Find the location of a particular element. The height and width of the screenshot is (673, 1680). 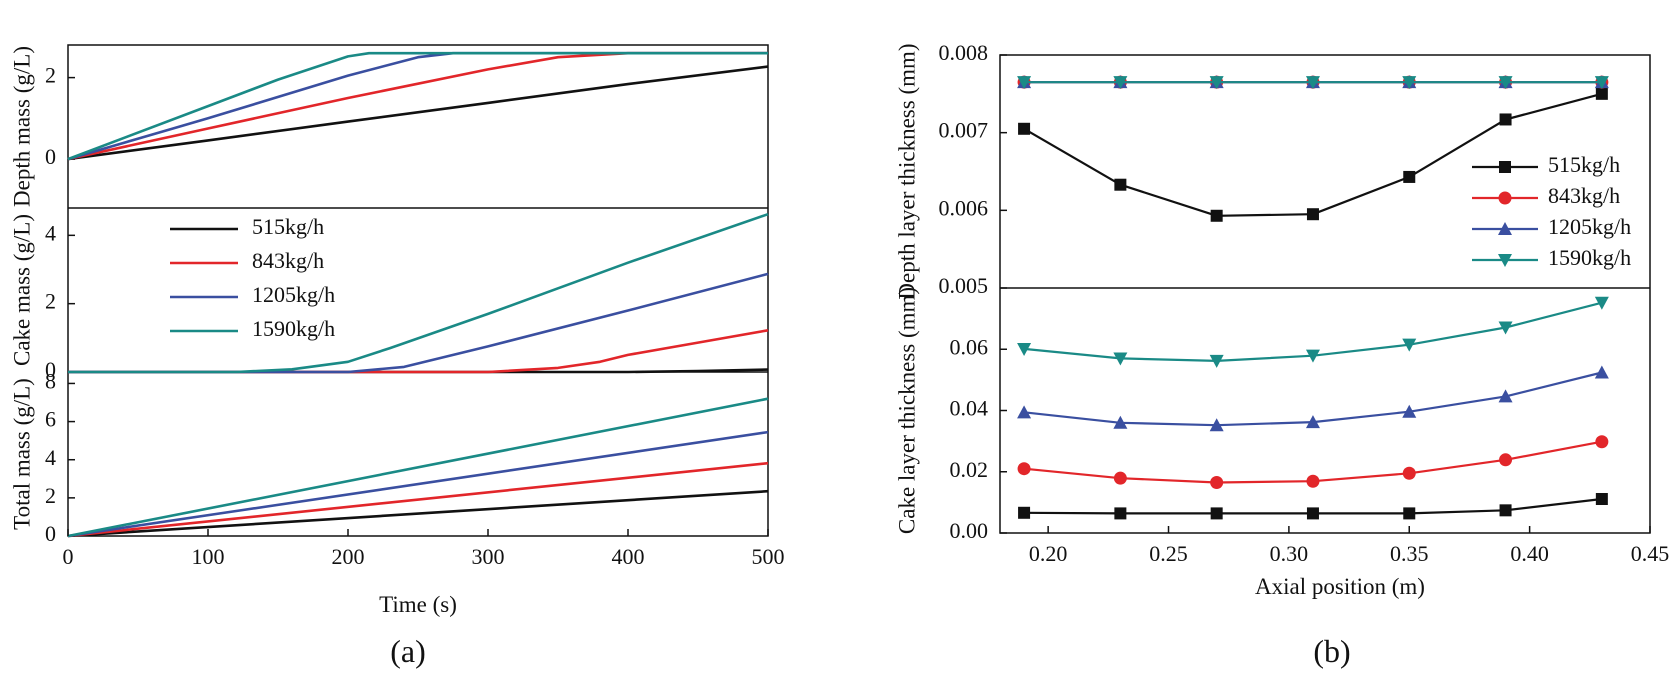

x-axis-label: Time (s) is located at coordinates (418, 604).